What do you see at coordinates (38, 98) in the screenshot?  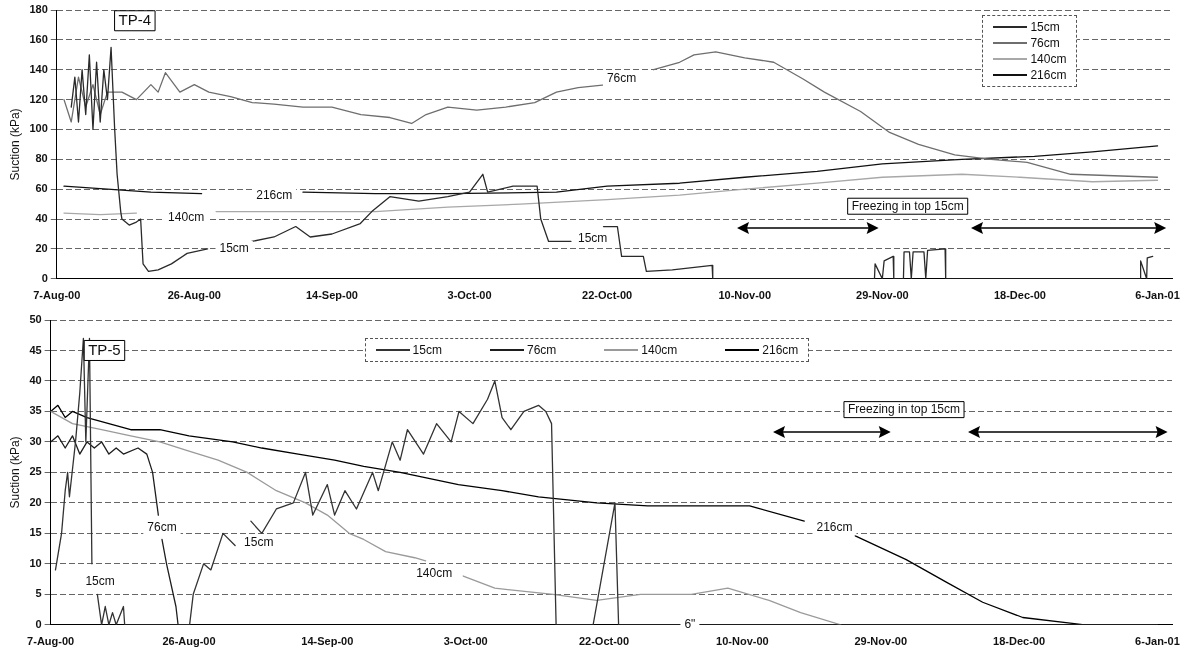 I see `y-tick-label: 120` at bounding box center [38, 98].